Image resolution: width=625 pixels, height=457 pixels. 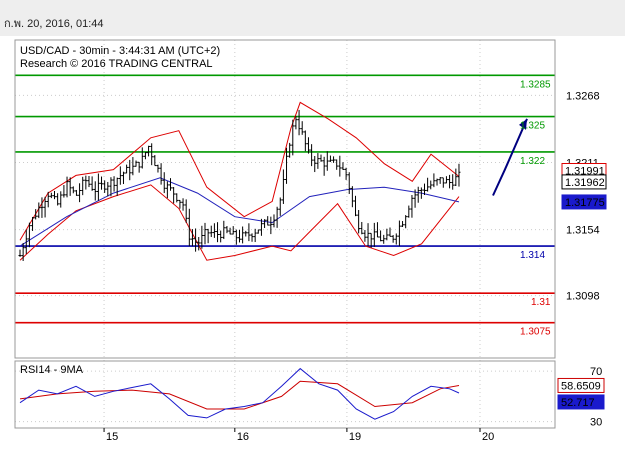 What do you see at coordinates (532, 161) in the screenshot?
I see `level-label: 1.322` at bounding box center [532, 161].